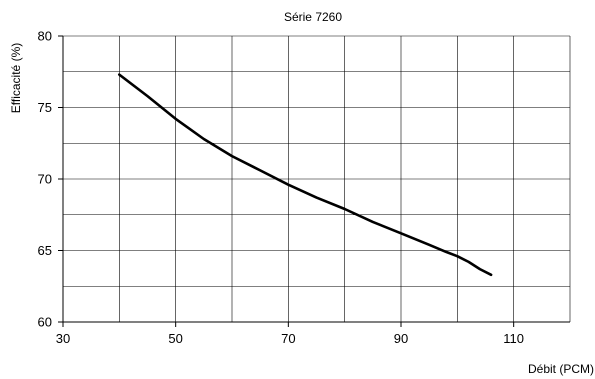 The image size is (595, 379). I want to click on y-tick-label: 60, so click(45, 322).